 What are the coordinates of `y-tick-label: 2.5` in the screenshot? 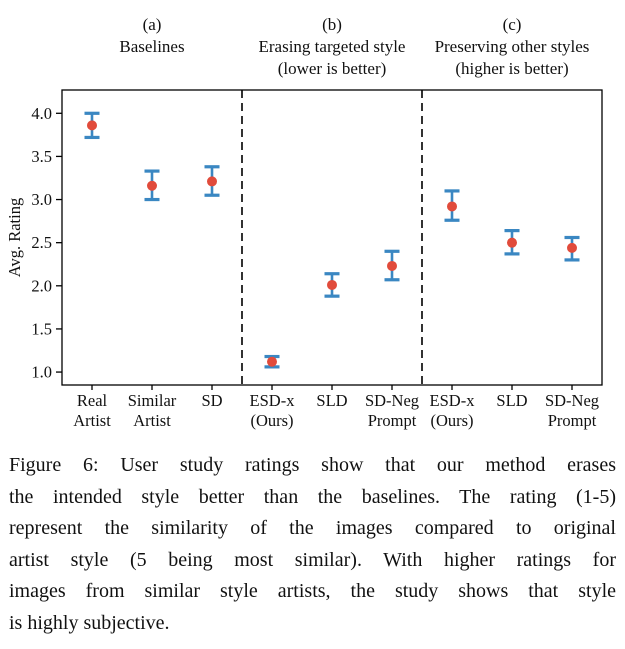 It's located at (41, 242).